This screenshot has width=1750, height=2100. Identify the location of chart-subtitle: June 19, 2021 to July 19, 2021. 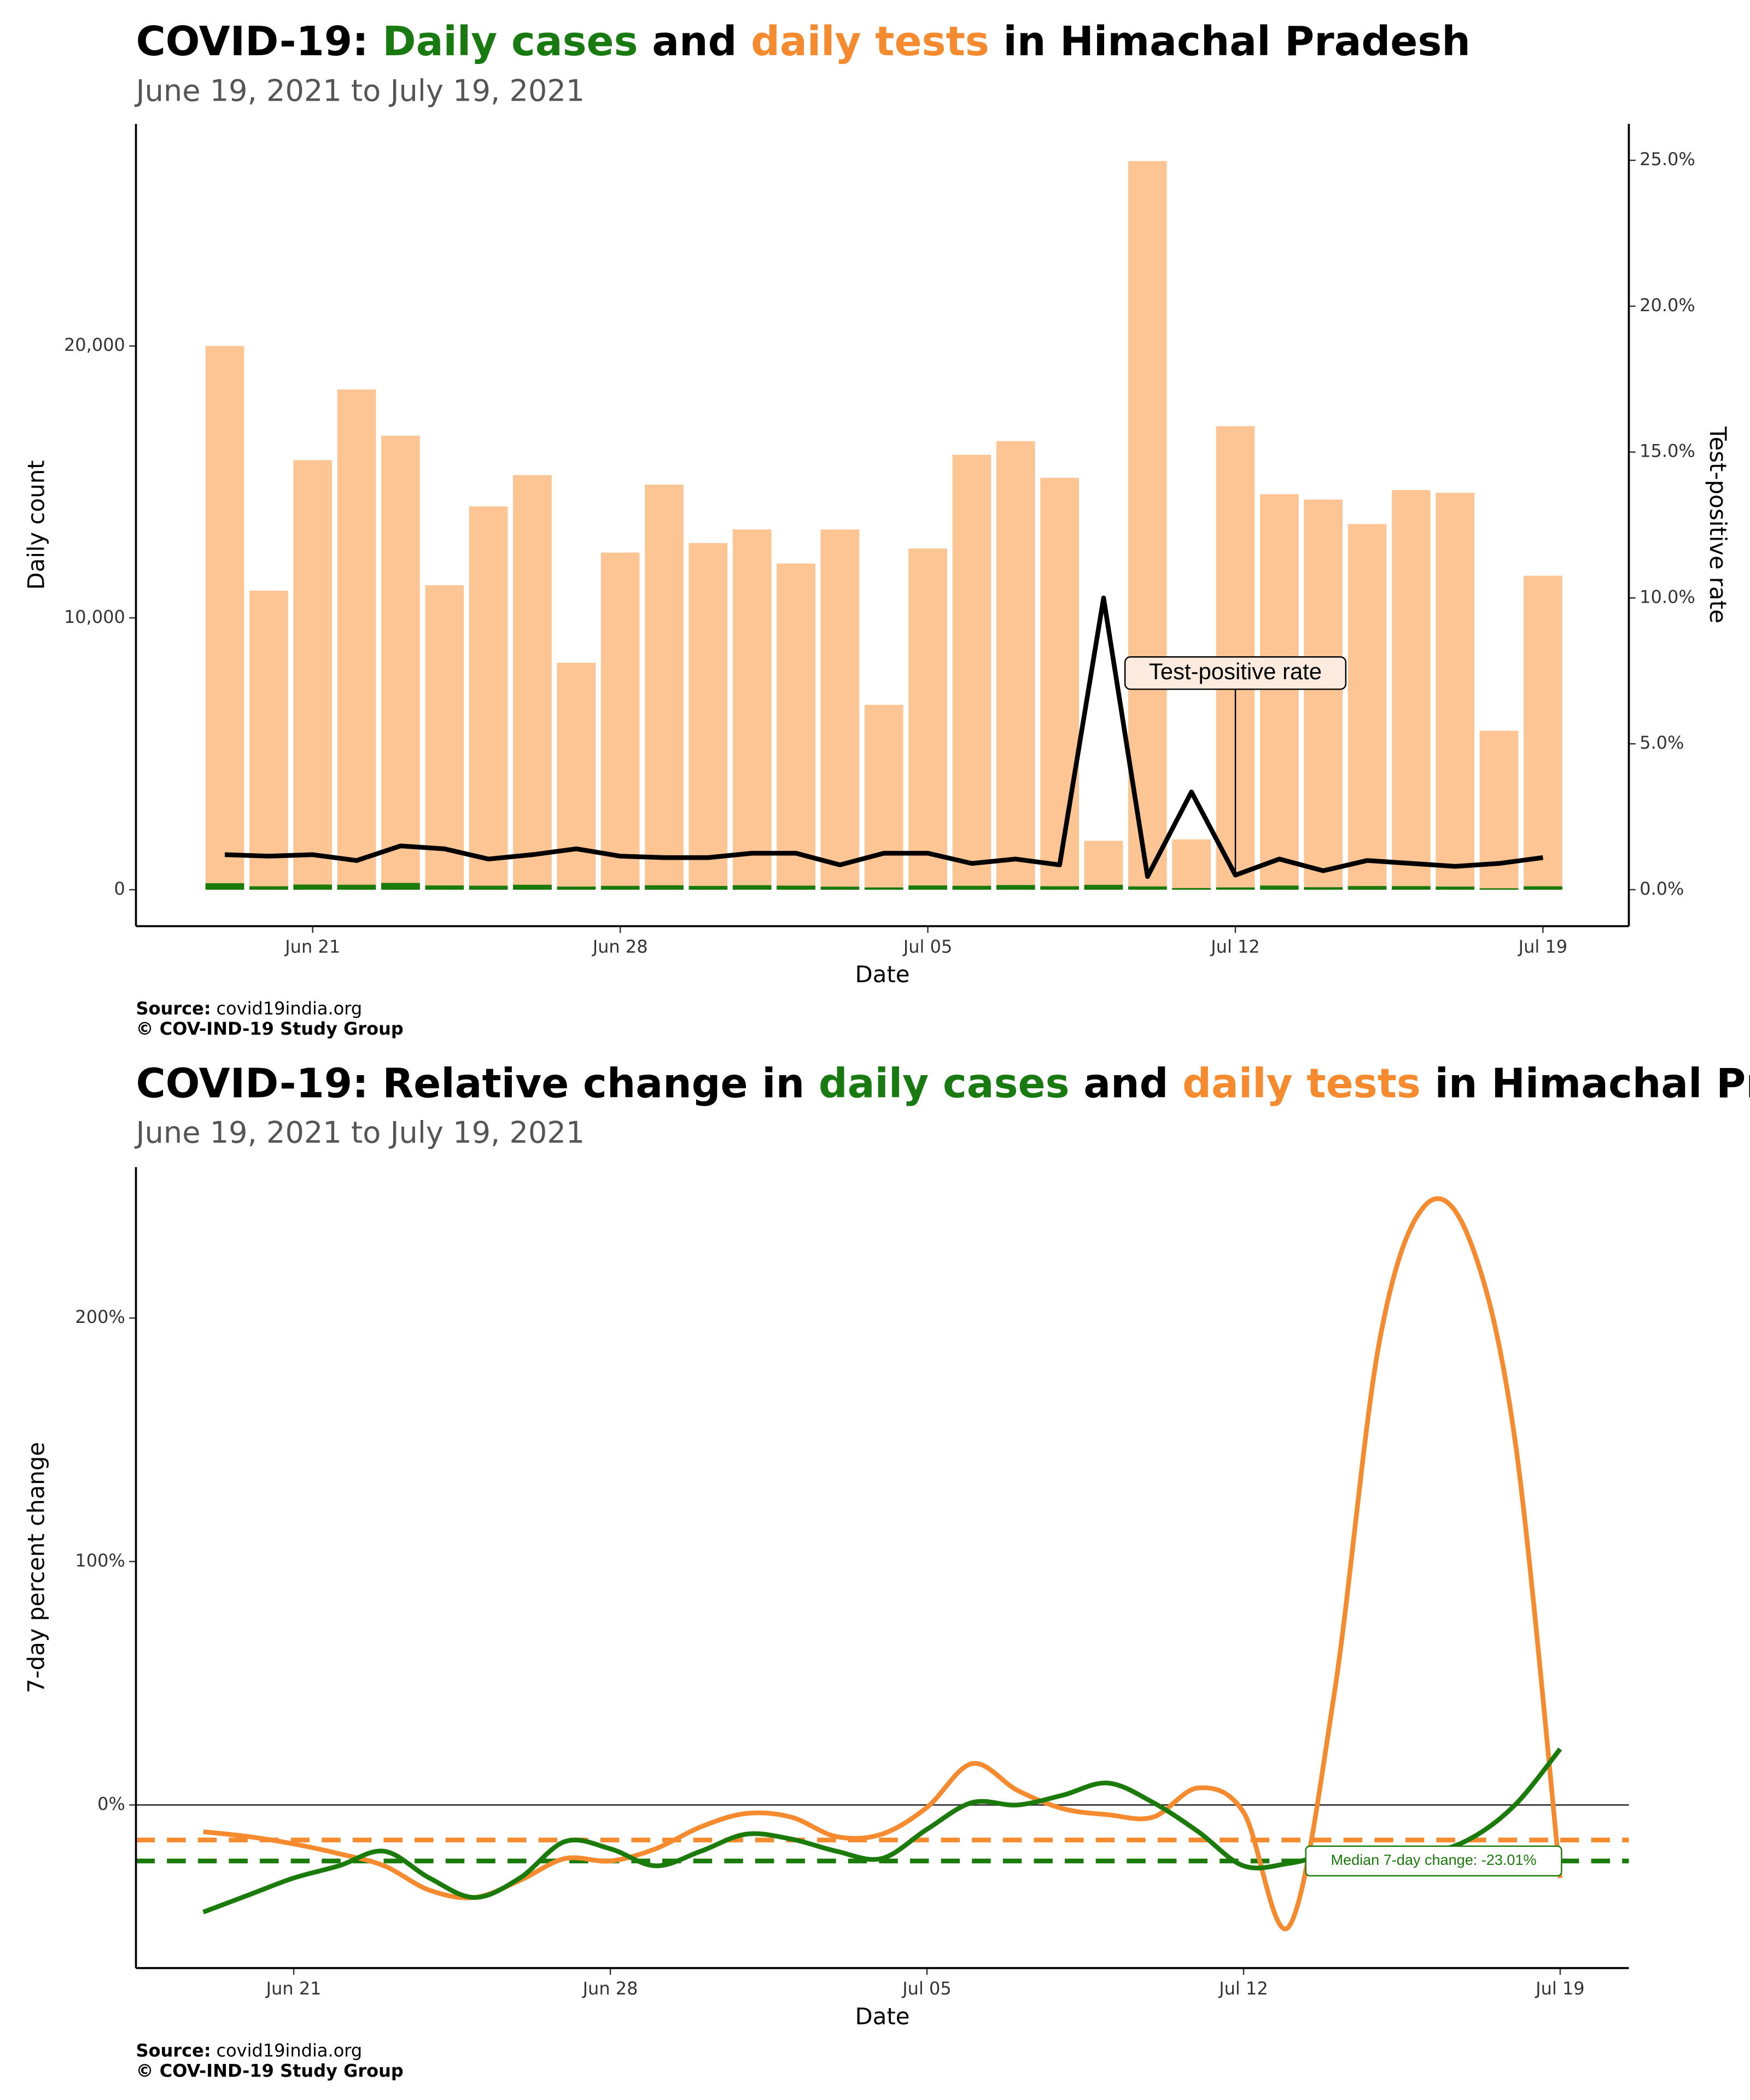
(360, 1133).